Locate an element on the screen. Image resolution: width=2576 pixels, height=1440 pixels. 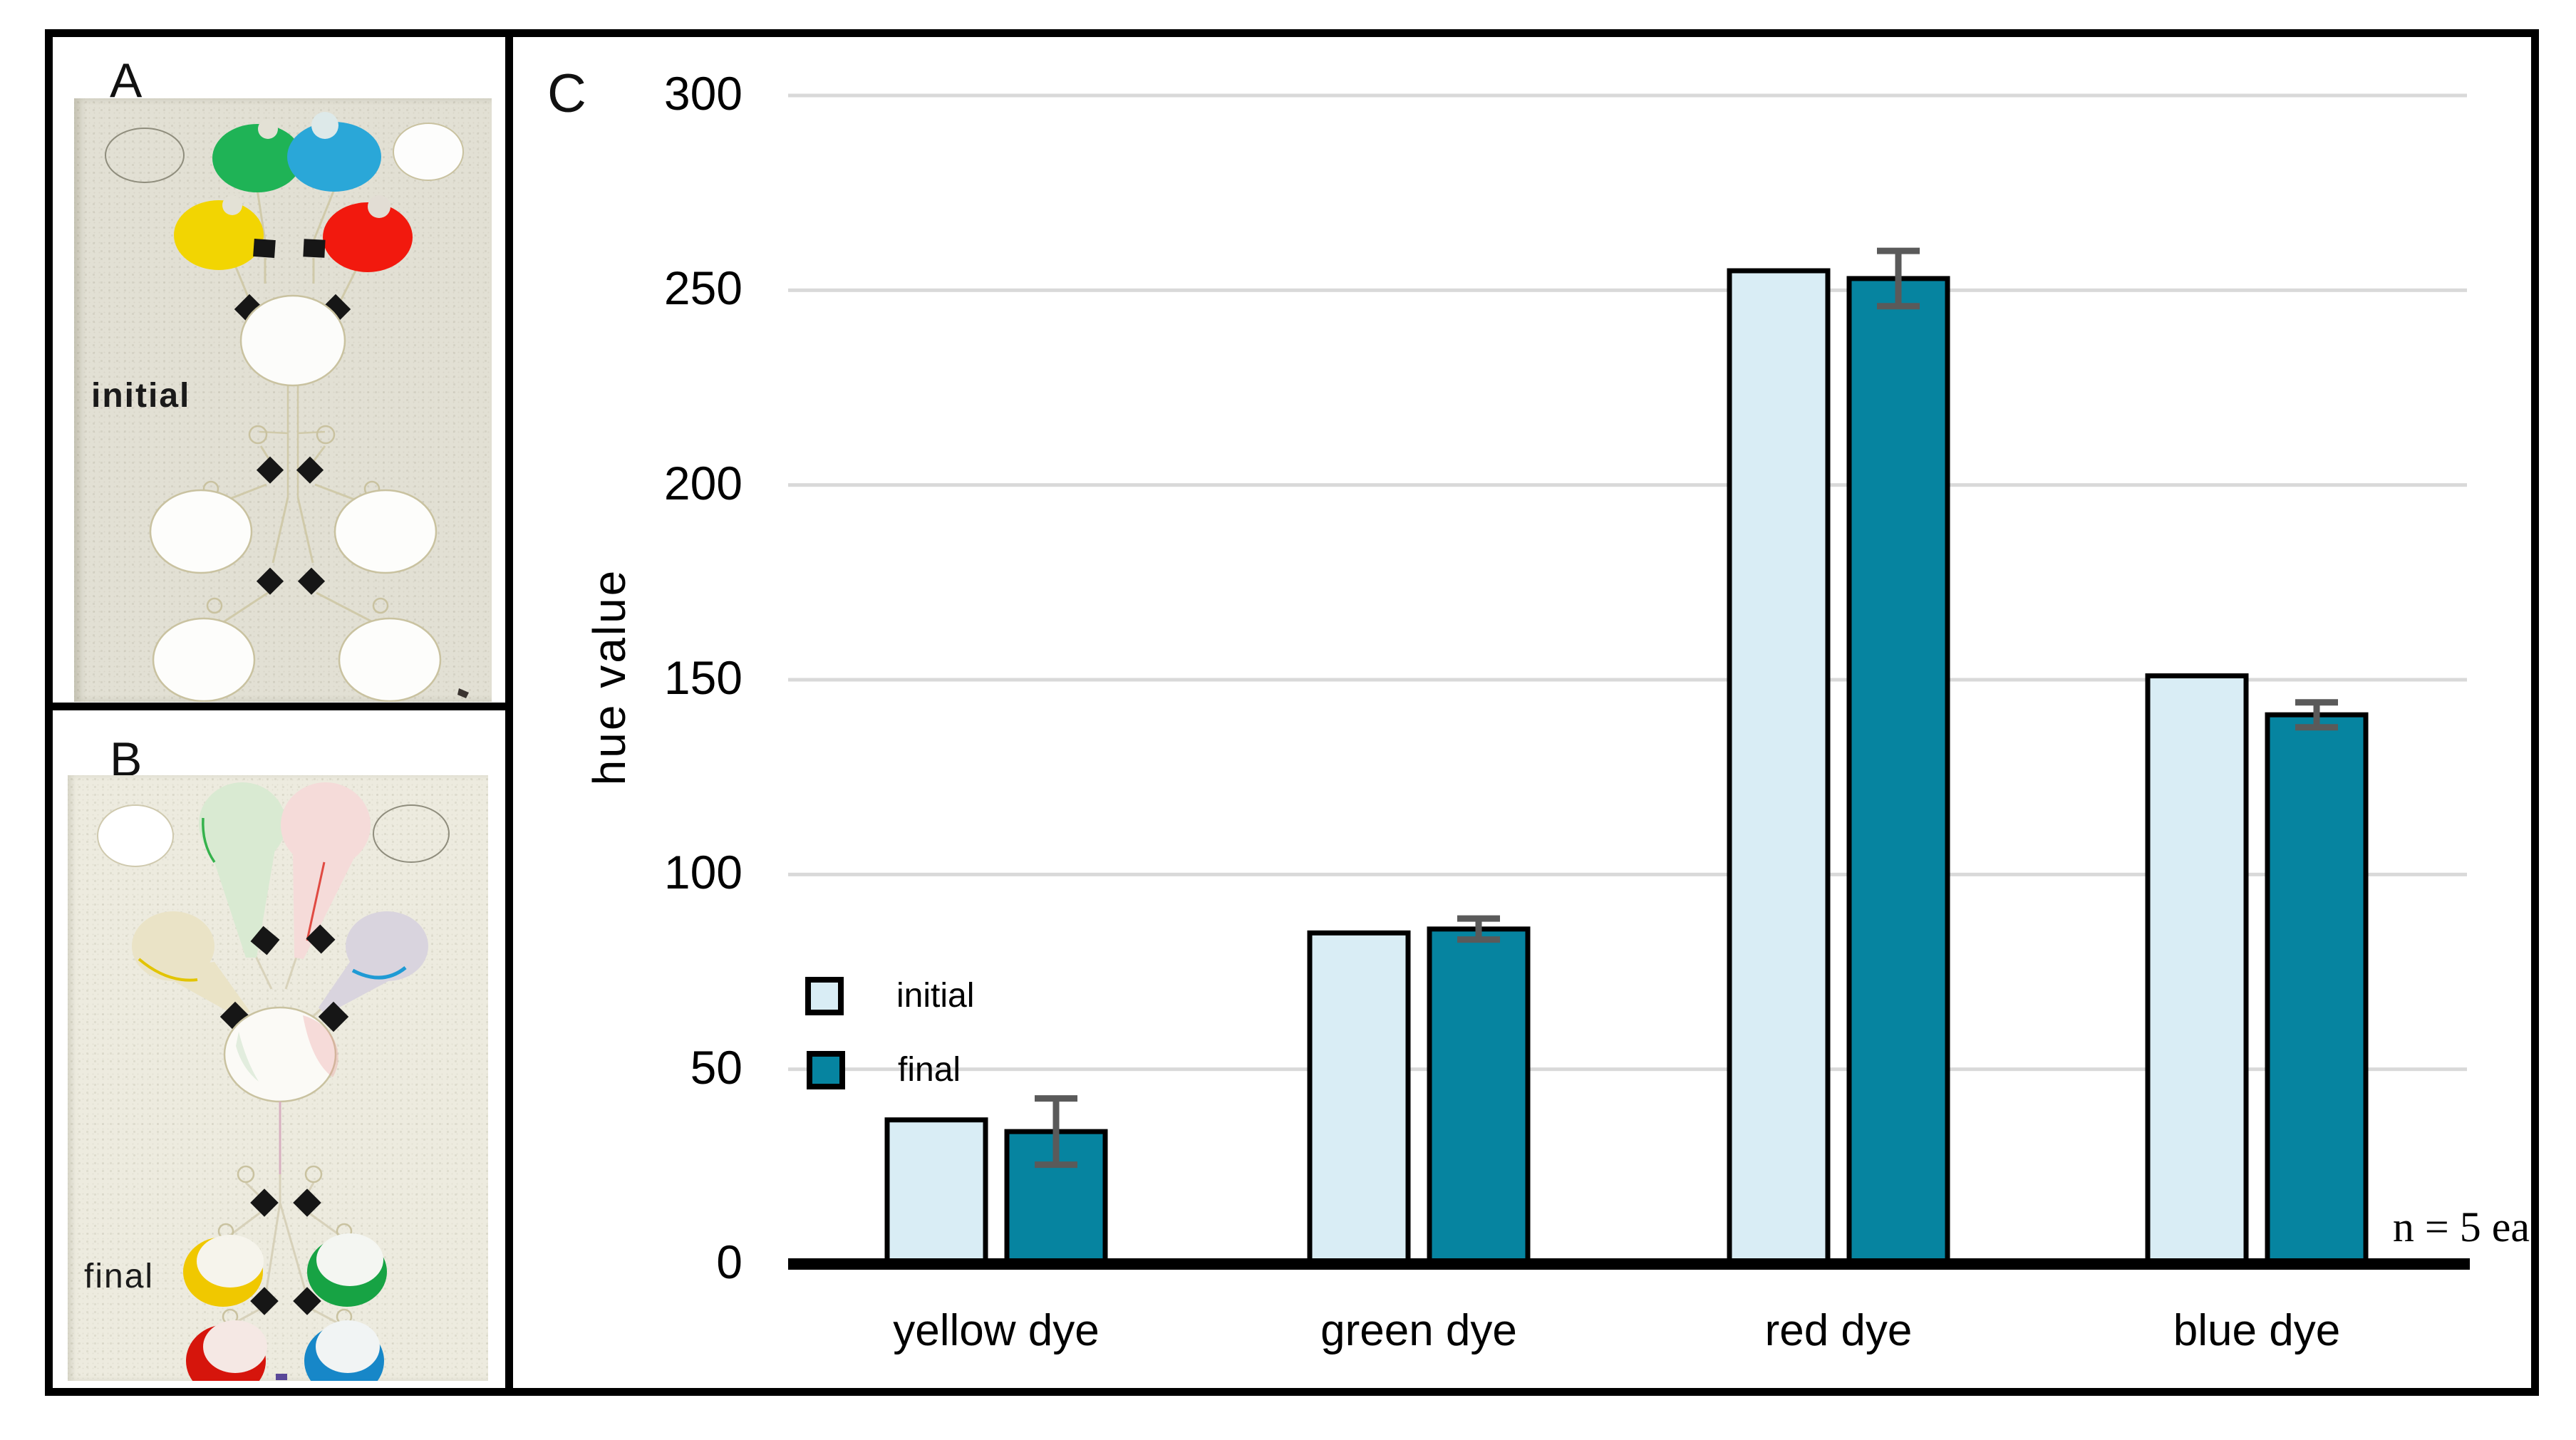
error-bar-final-yellow is located at coordinates (1056, 1132).